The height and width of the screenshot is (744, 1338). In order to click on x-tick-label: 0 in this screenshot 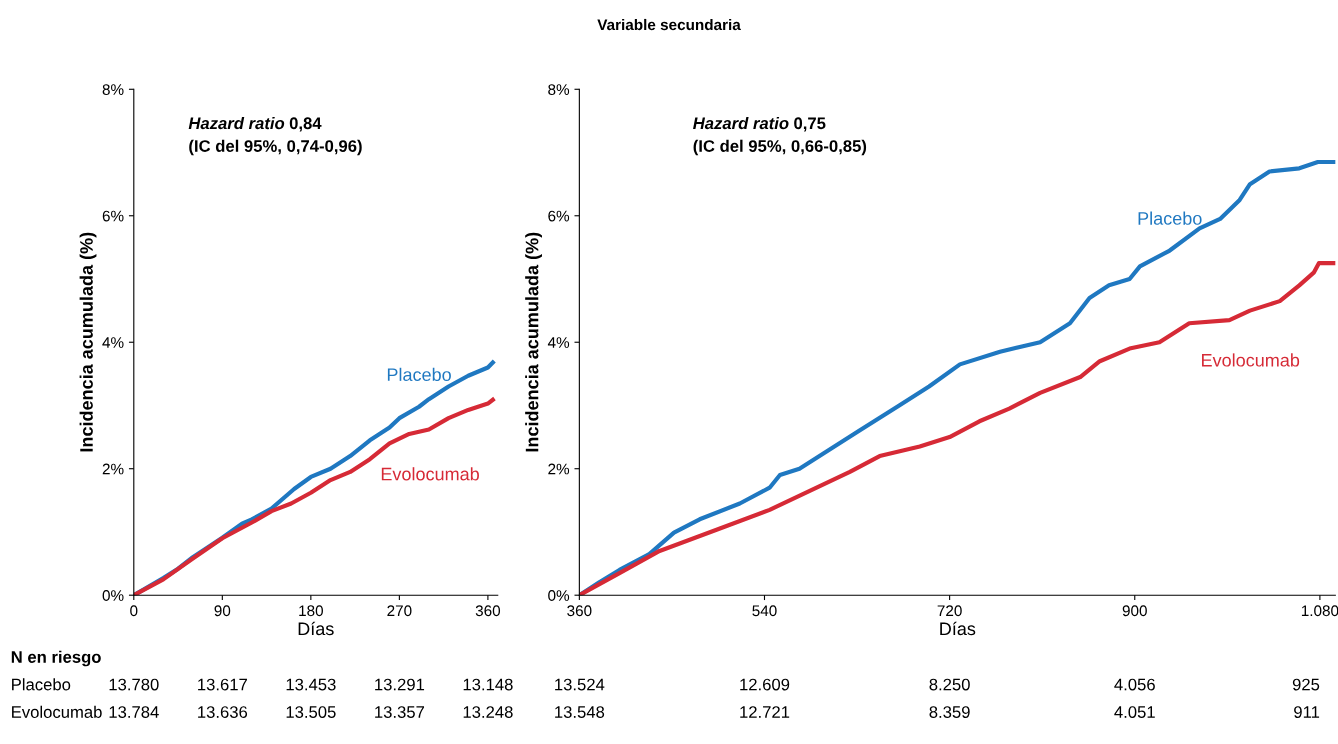, I will do `click(134, 611)`.